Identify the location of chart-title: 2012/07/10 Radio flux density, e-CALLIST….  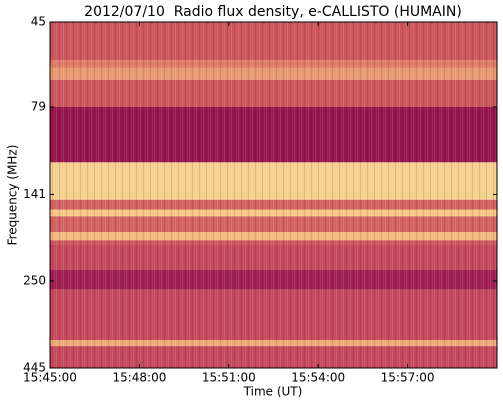
(273, 12).